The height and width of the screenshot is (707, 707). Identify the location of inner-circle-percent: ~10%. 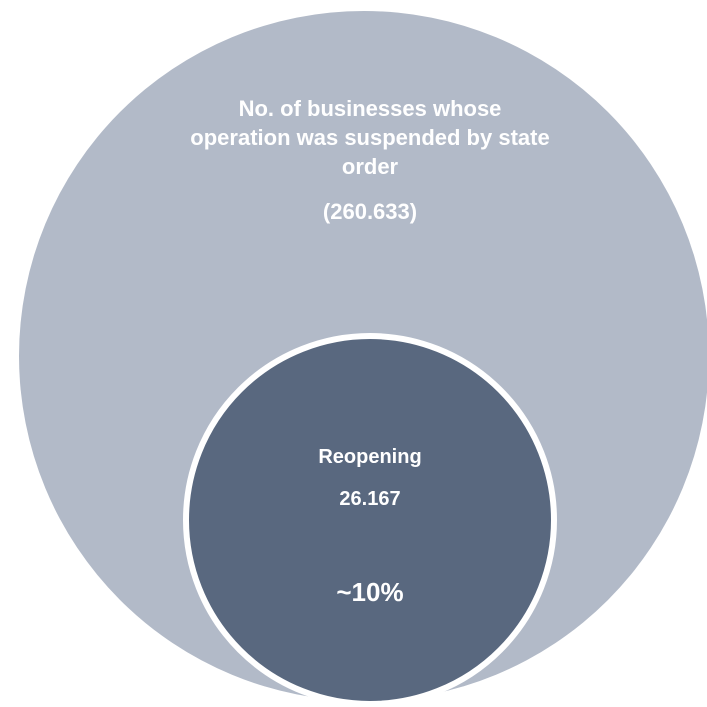
(370, 592).